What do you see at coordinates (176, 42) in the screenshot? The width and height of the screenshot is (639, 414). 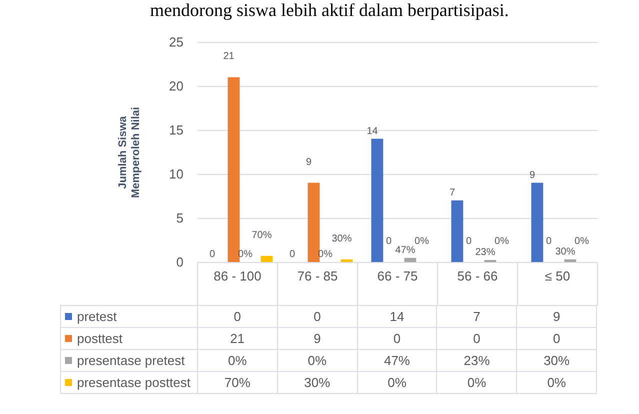 I see `y-tick-label: 25` at bounding box center [176, 42].